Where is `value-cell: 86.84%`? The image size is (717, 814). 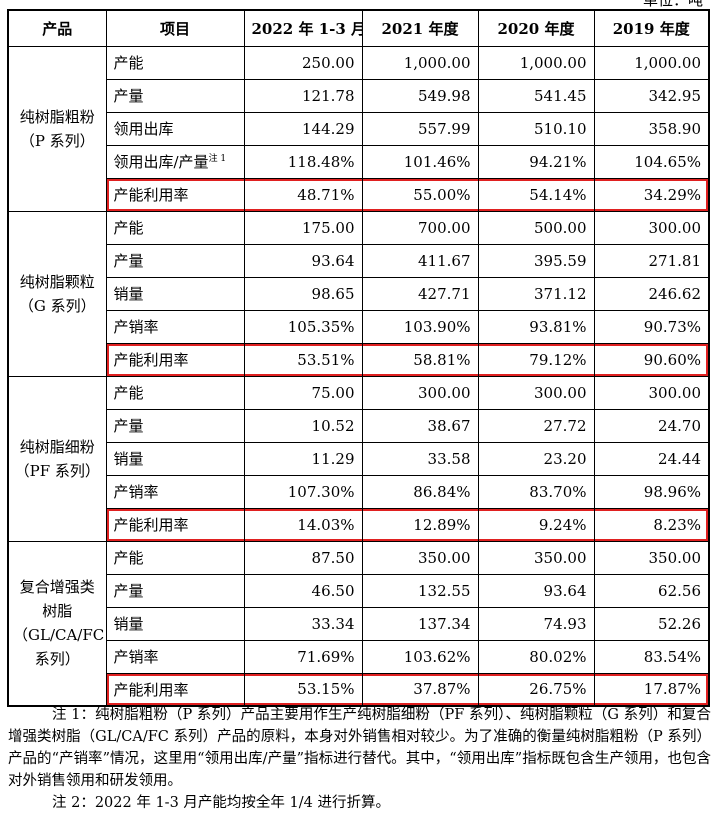
value-cell: 86.84% is located at coordinates (420, 491).